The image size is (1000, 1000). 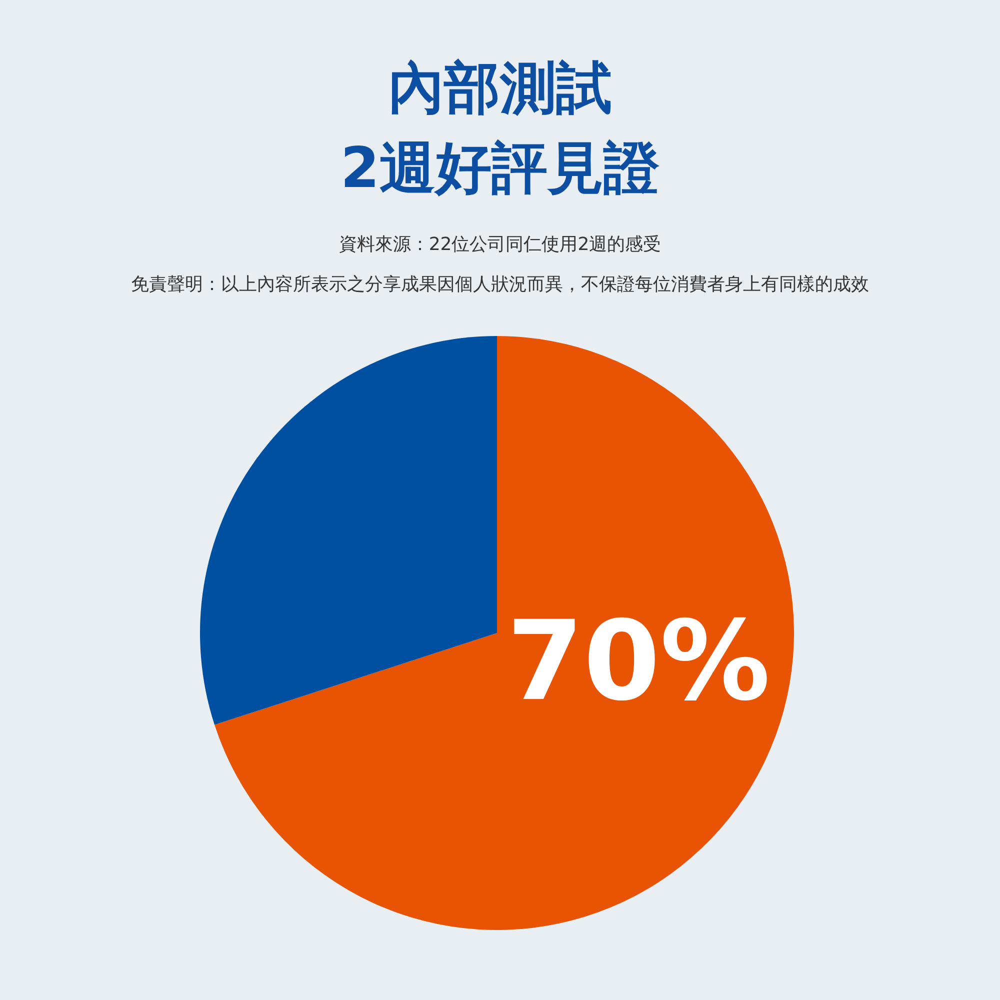 I want to click on pie-slice, so click(x=348, y=530).